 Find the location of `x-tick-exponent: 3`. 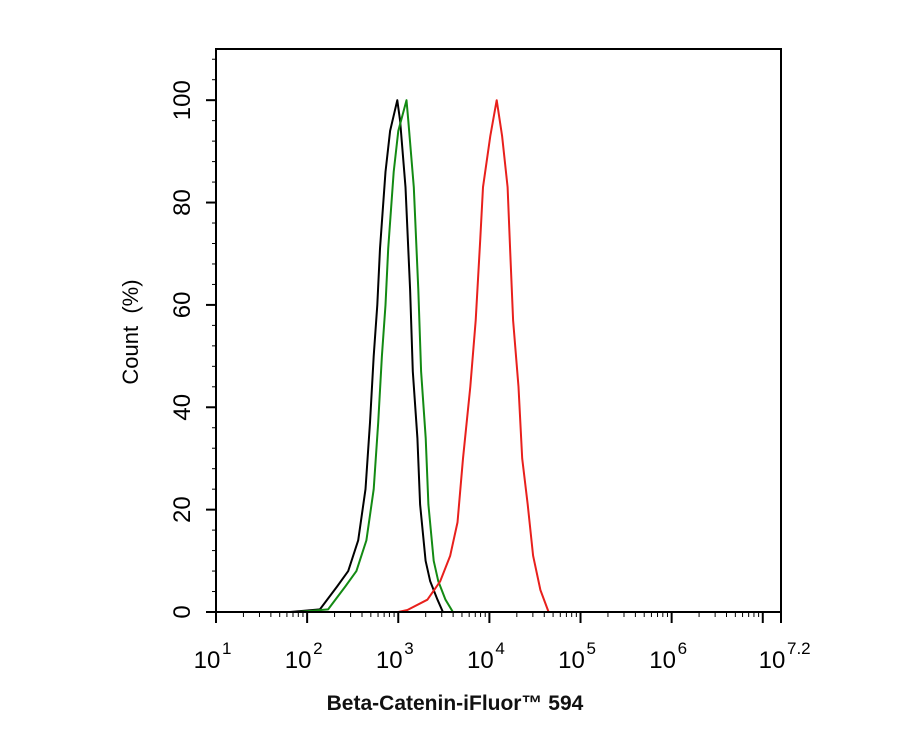

x-tick-exponent: 3 is located at coordinates (408, 648).